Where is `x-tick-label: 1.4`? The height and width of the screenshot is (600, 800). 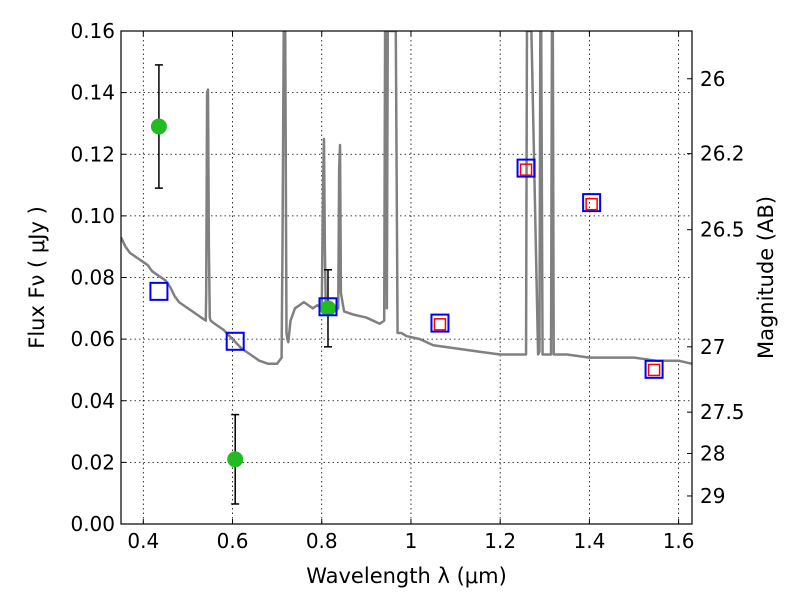
x-tick-label: 1.4 is located at coordinates (589, 541).